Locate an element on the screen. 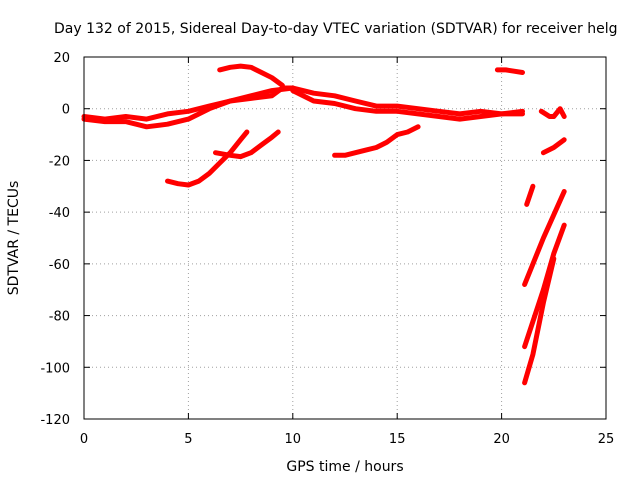 This screenshot has height=480, width=640. y-tick-label: 0 is located at coordinates (66, 110).